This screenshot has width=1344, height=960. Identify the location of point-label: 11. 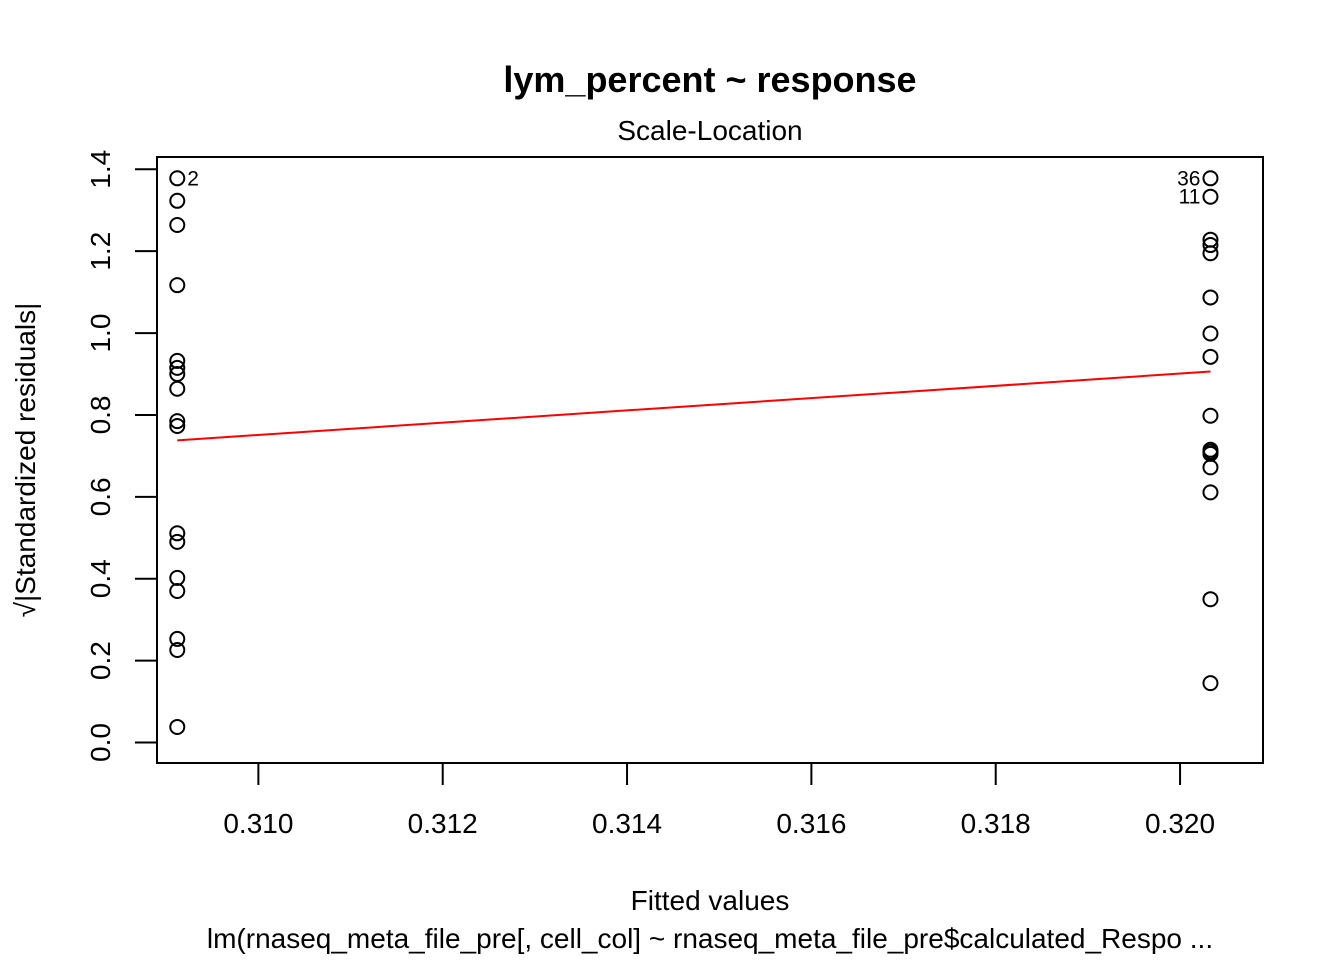
(1190, 197).